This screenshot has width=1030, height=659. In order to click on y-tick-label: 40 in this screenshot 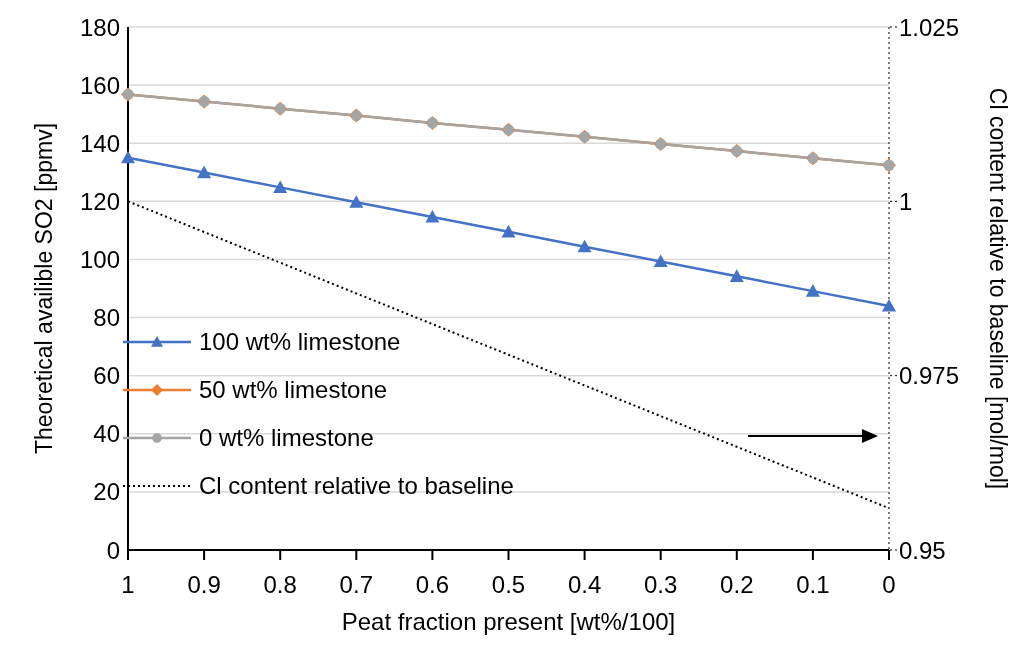, I will do `click(106, 434)`.